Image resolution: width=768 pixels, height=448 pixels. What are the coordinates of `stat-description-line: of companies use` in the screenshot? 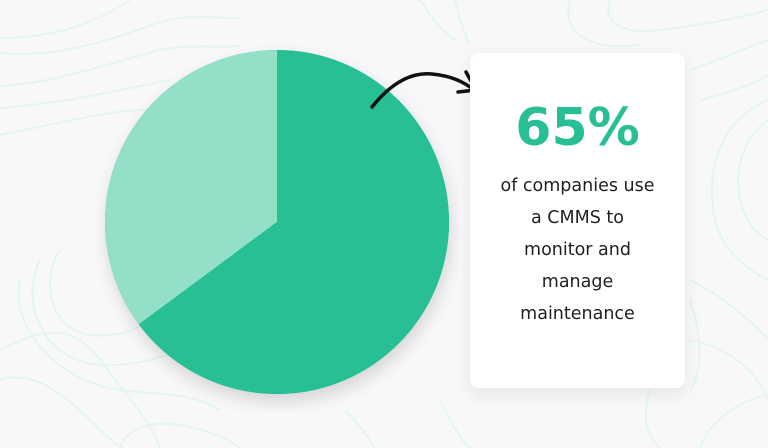 It's located at (577, 186).